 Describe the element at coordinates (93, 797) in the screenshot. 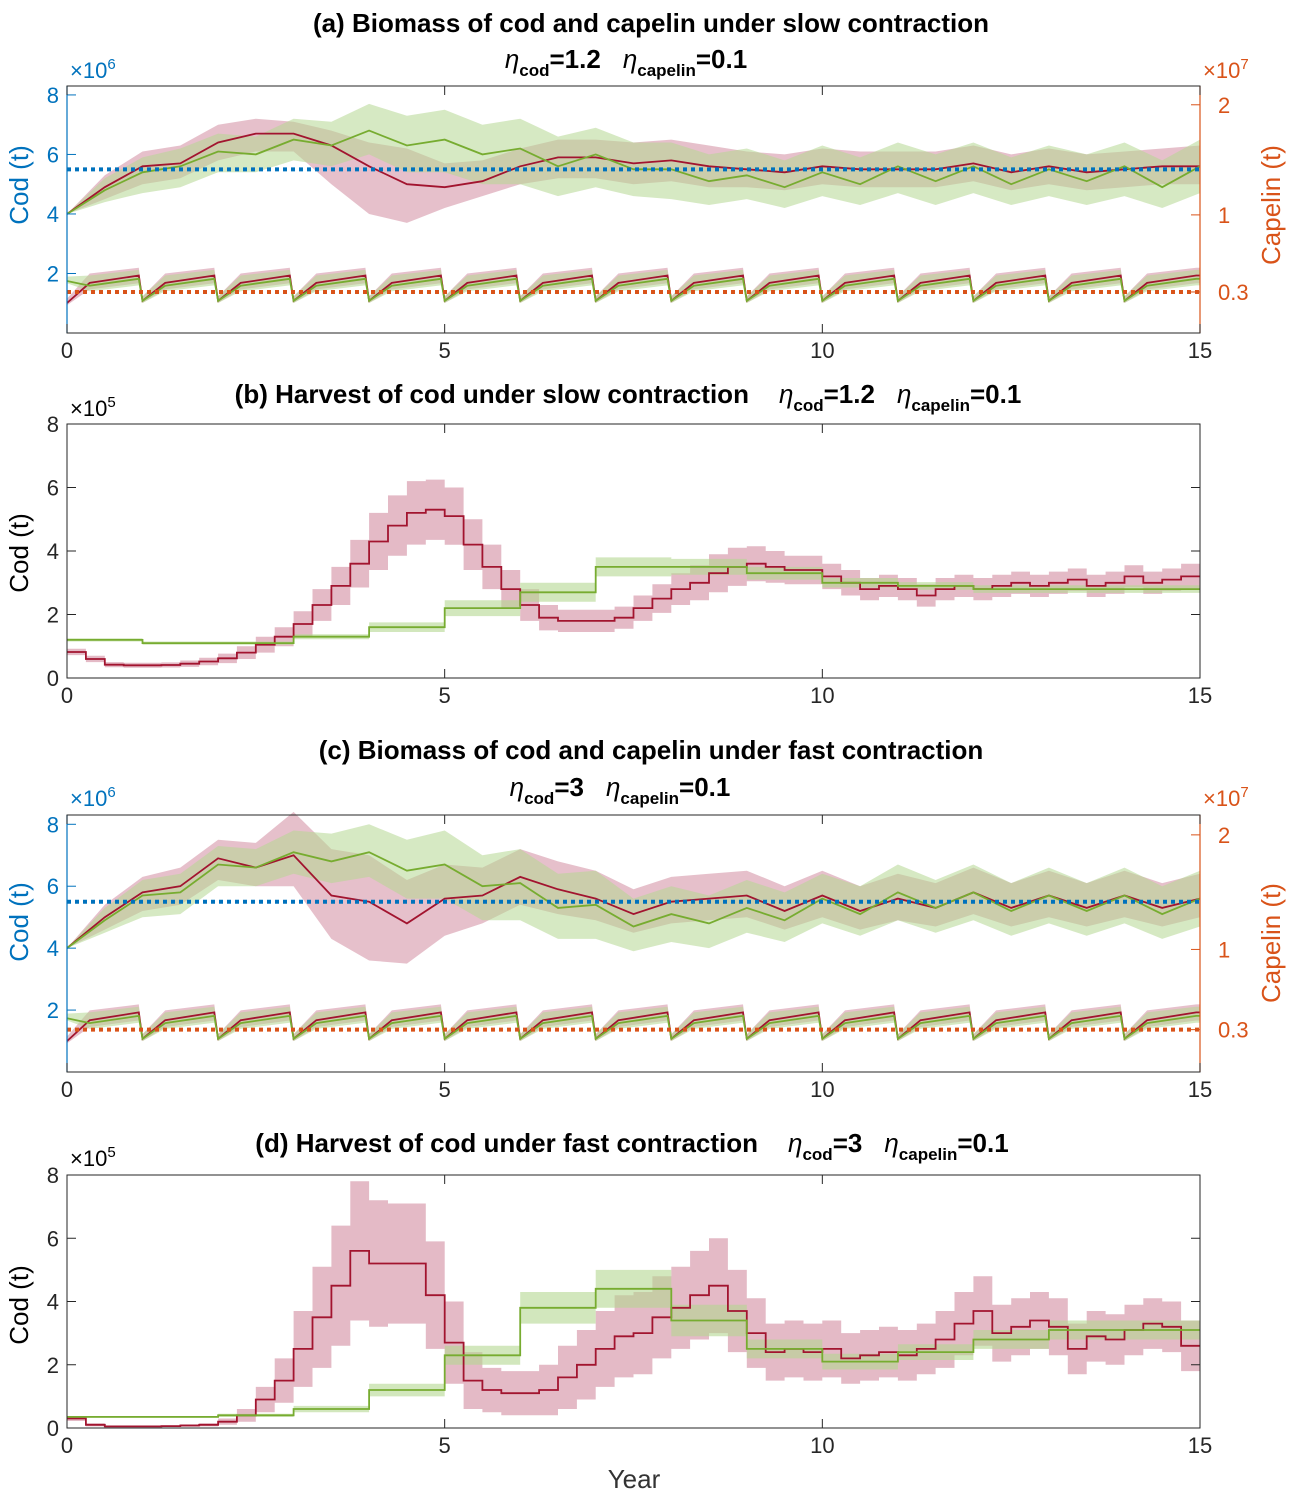

I see `panel-c-left-exponent: ×10⁶` at that location.